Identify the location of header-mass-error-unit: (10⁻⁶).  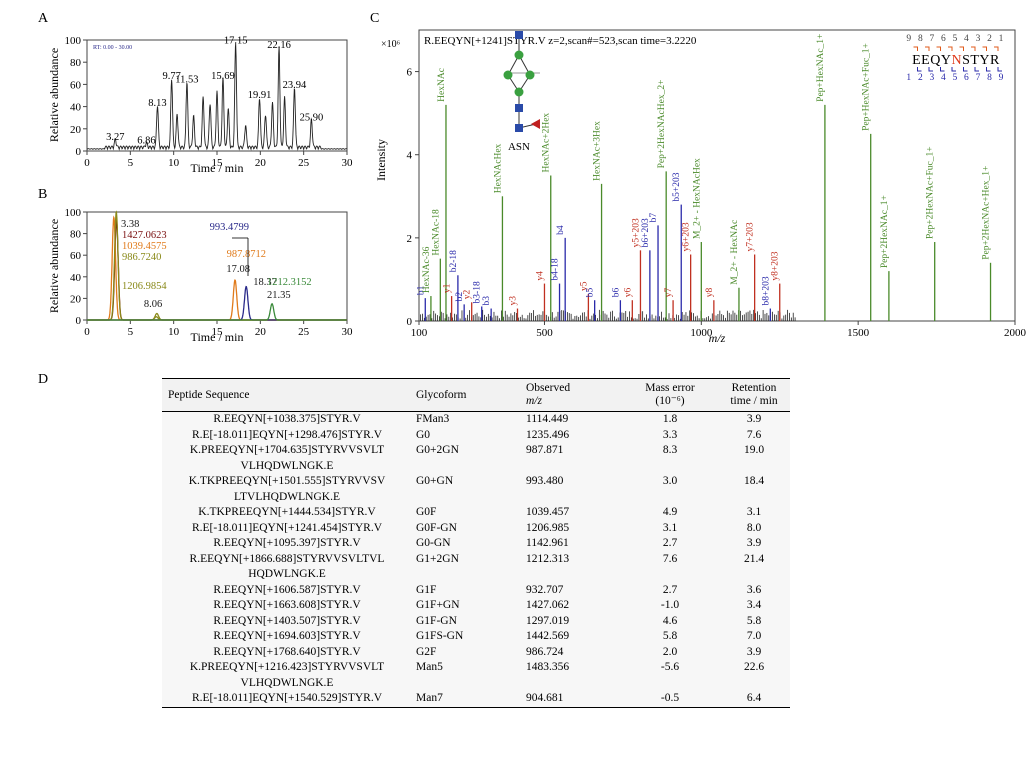
(670, 401).